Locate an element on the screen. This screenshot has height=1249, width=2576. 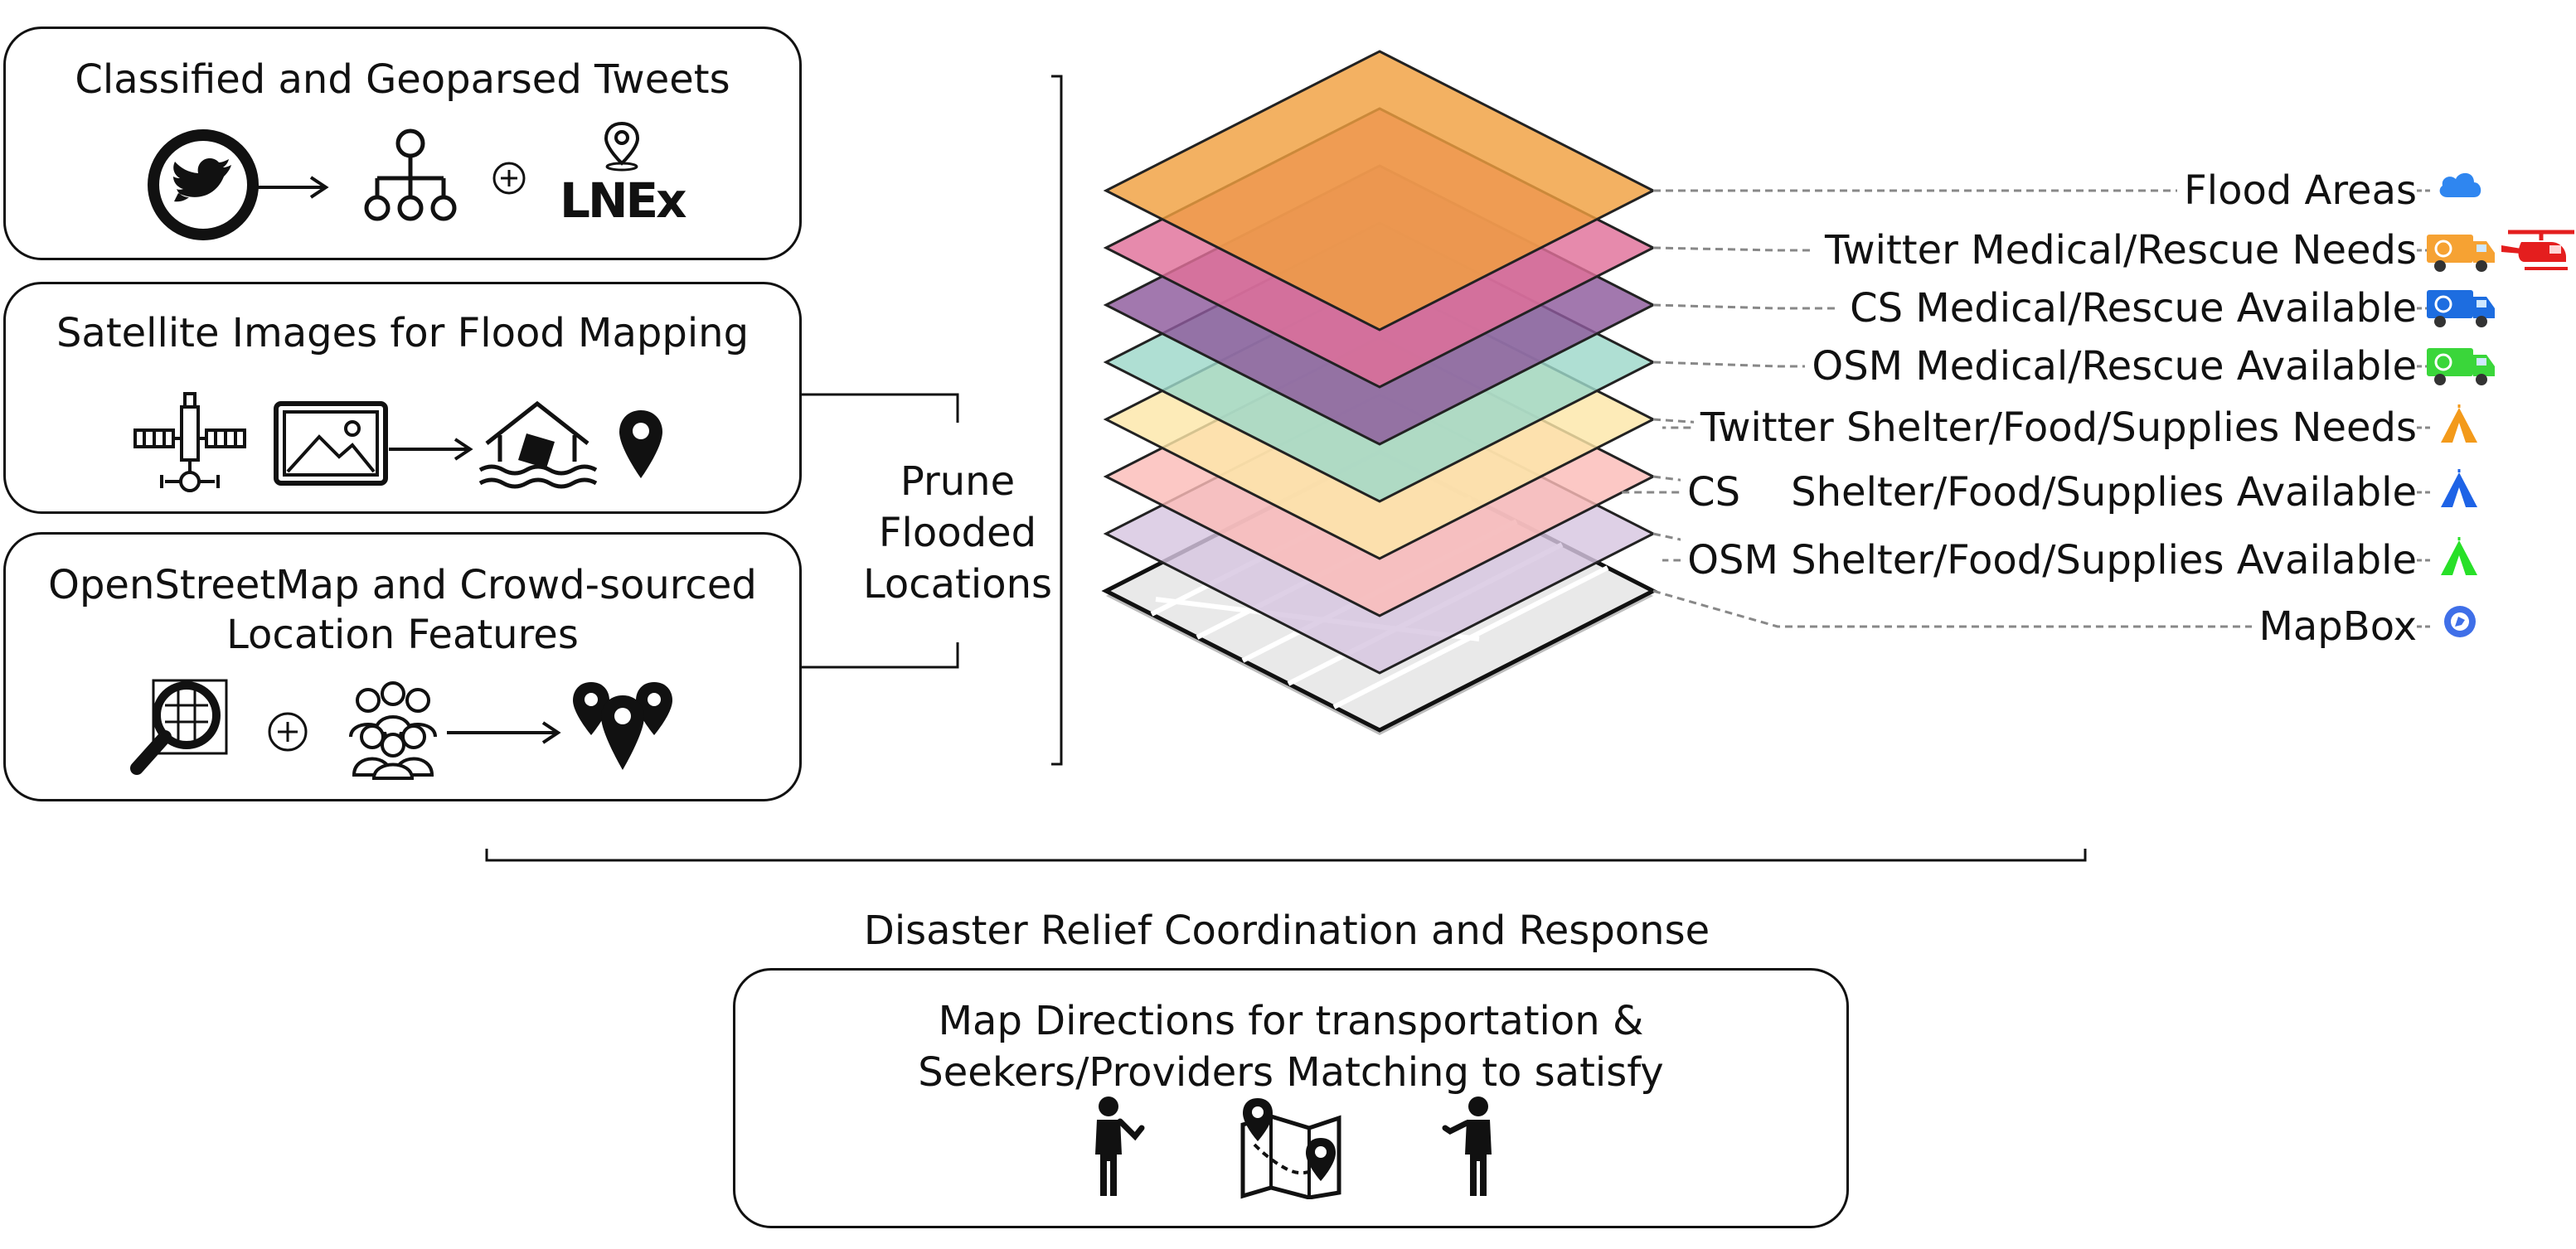
crowd-icon is located at coordinates (393, 730).